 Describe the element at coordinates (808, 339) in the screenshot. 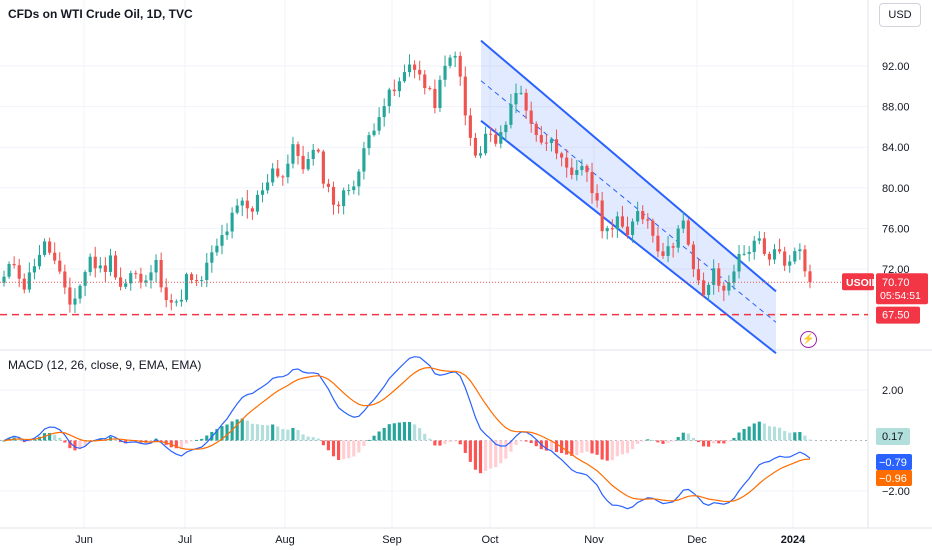

I see `lightning-icon: ⚡` at that location.